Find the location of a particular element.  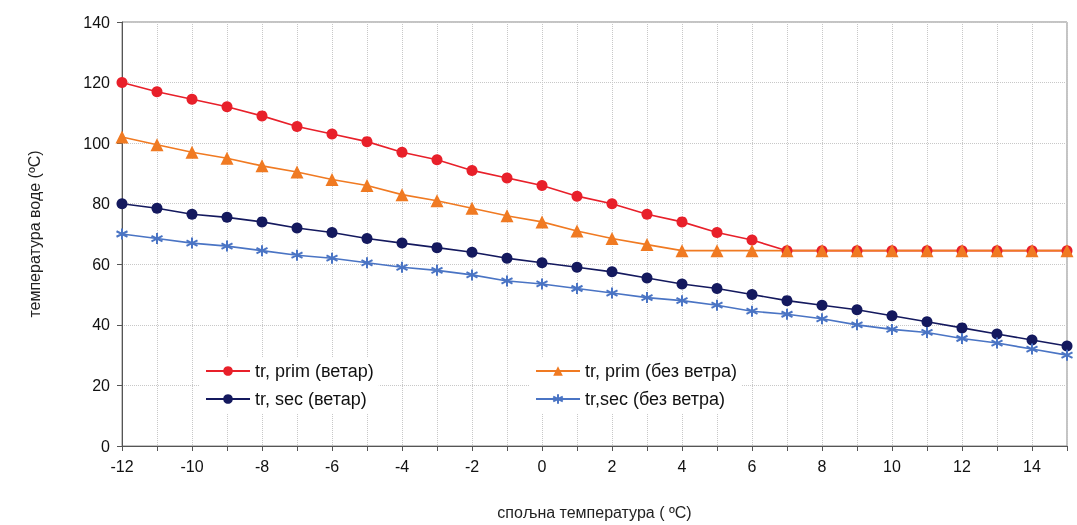

x-tick-label: -6 is located at coordinates (332, 466).